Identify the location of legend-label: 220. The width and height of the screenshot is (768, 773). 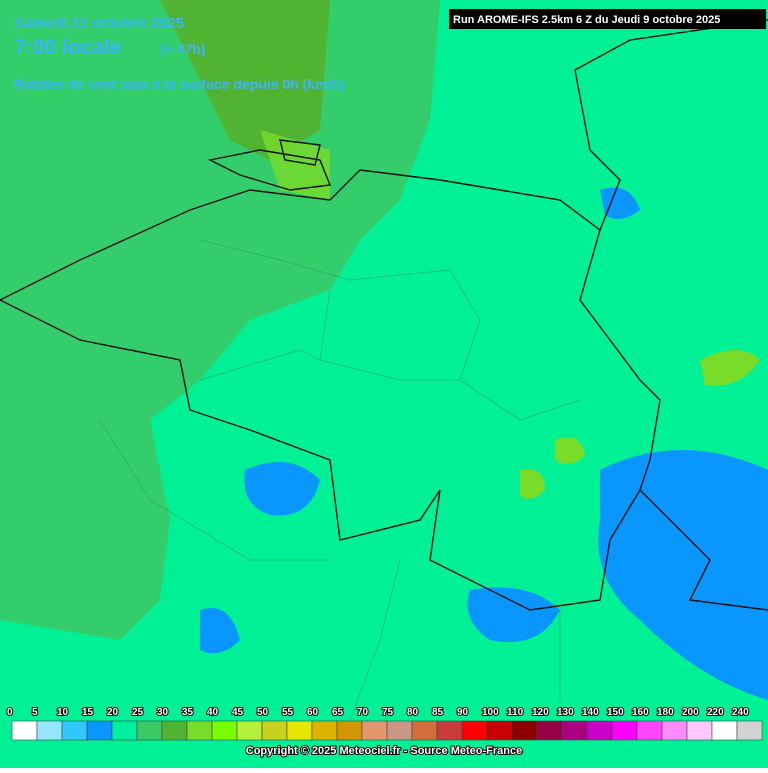
(715, 712).